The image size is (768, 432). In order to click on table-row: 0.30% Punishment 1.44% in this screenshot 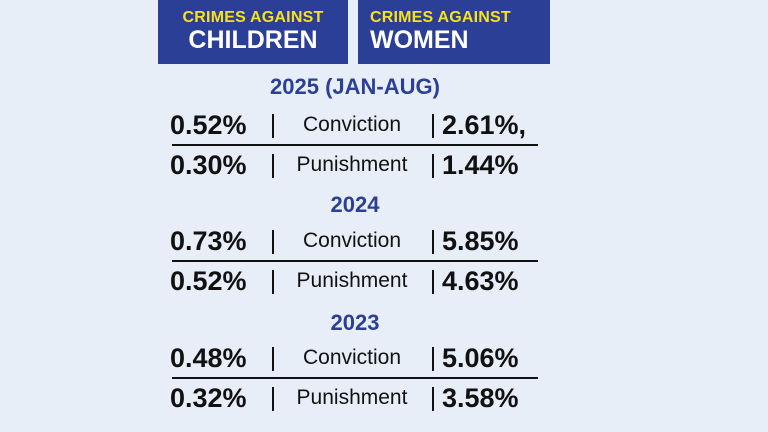, I will do `click(355, 165)`.